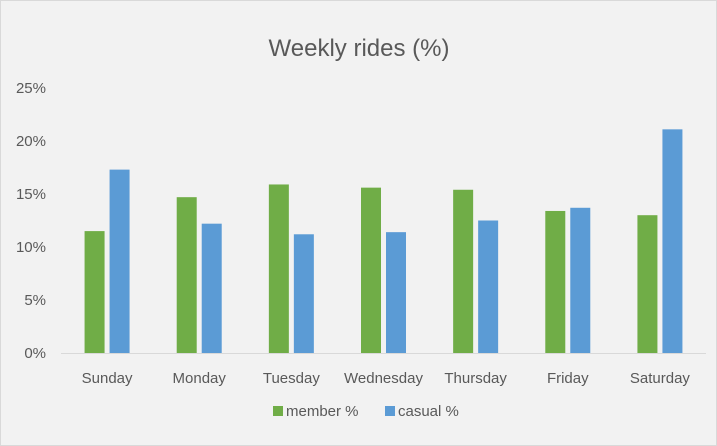 This screenshot has height=446, width=717. Describe the element at coordinates (35, 300) in the screenshot. I see `y-tick-label: 5%` at that location.